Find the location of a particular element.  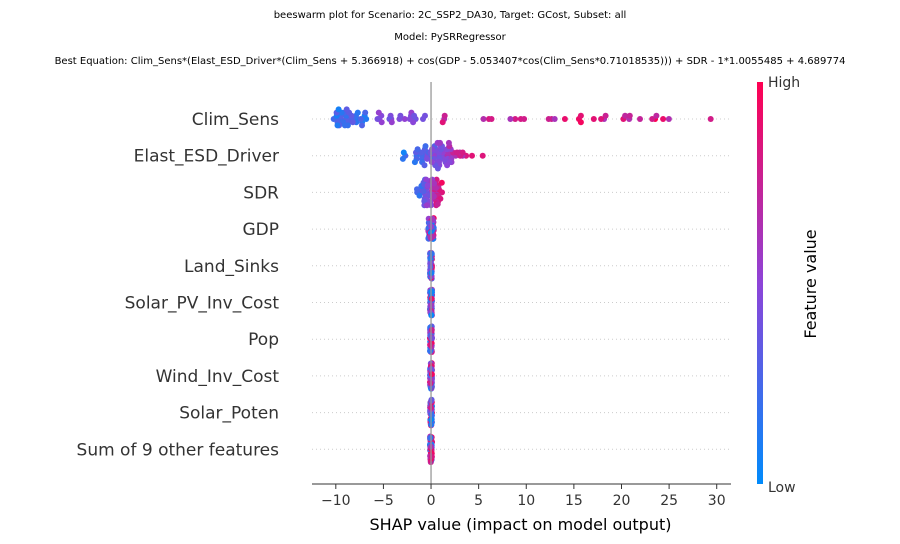

model-subtitle: Model: PySRRegressor is located at coordinates (450, 37).